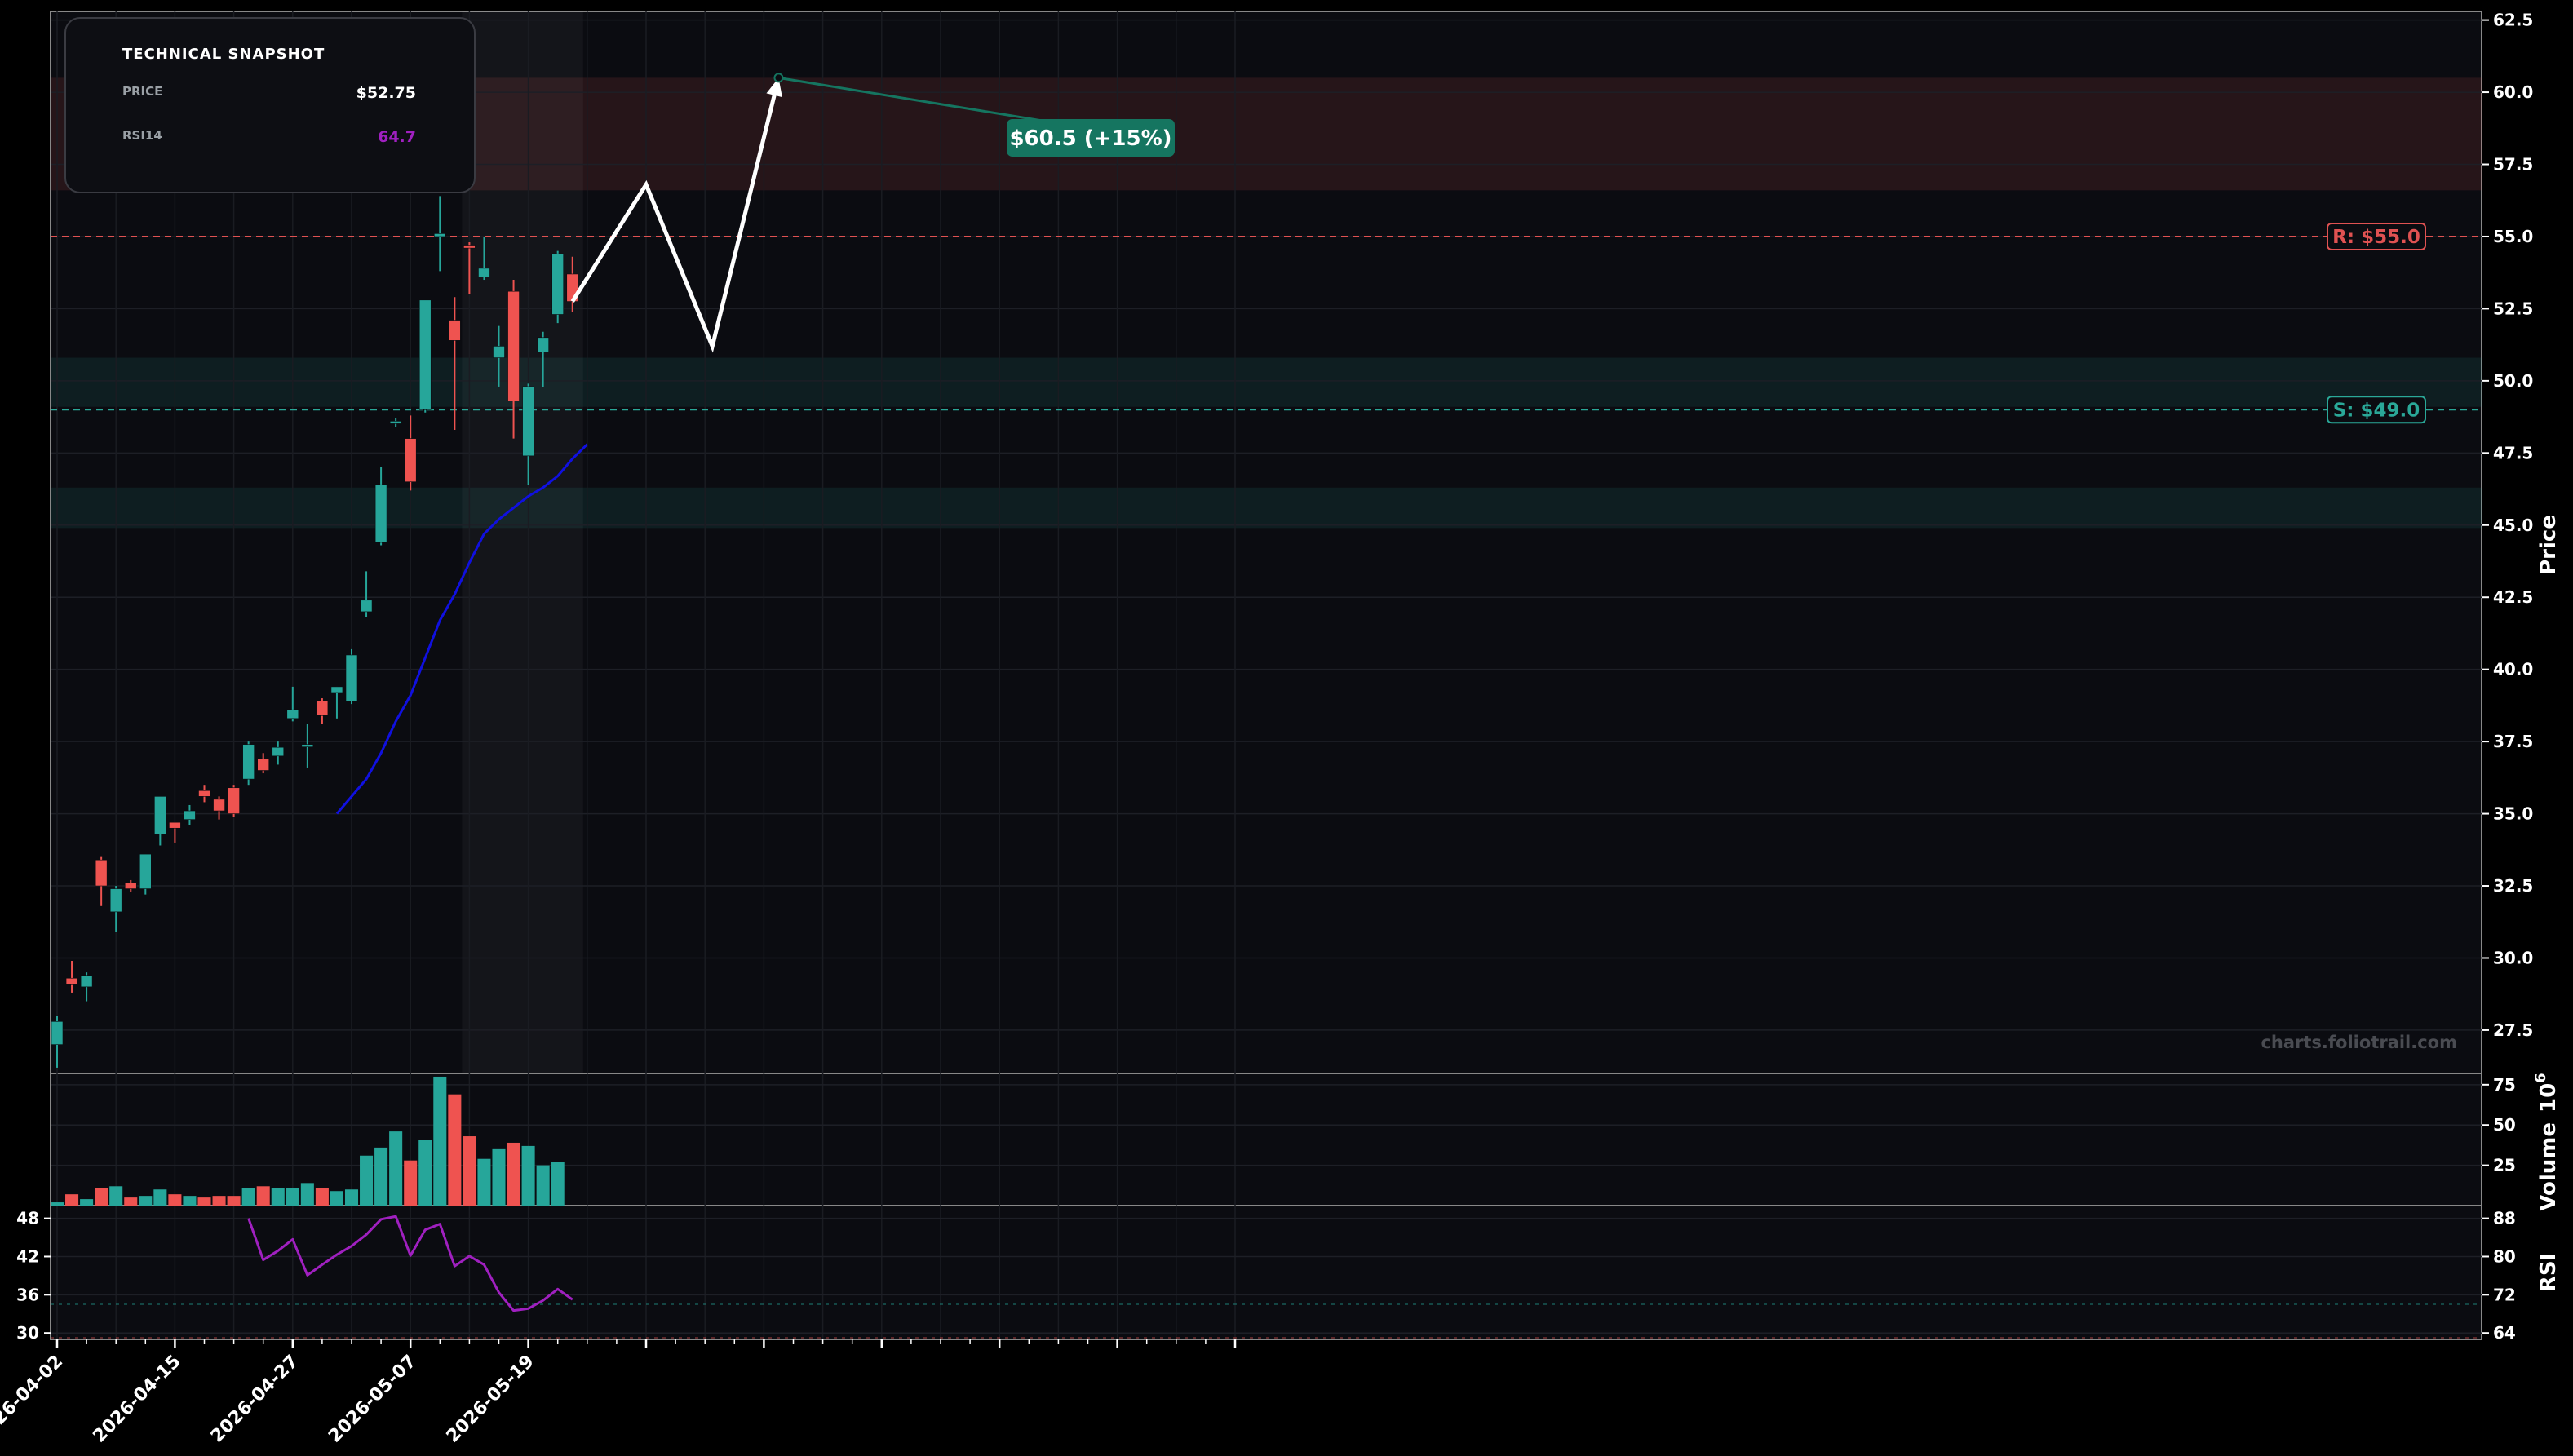  What do you see at coordinates (2513, 165) in the screenshot?
I see `price-tick-label: 57.5` at bounding box center [2513, 165].